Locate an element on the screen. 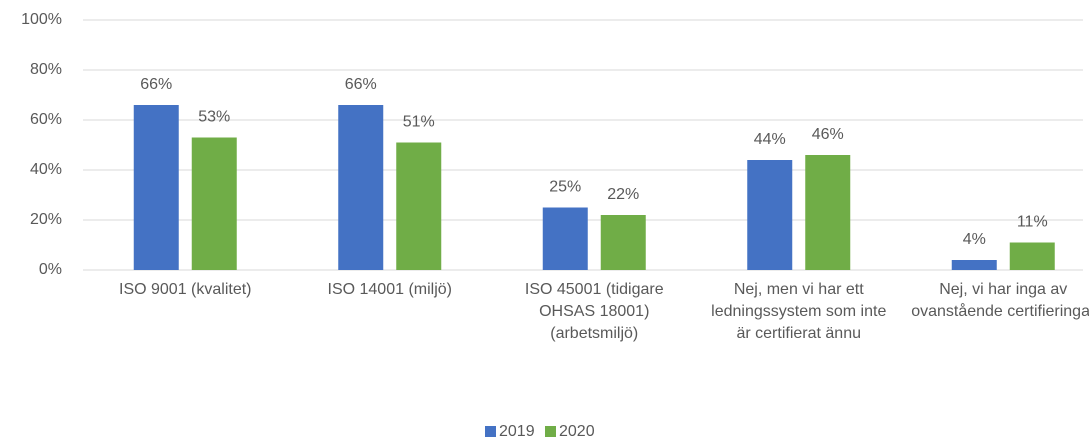 Image resolution: width=1089 pixels, height=440 pixels. data-label: 44% is located at coordinates (770, 139).